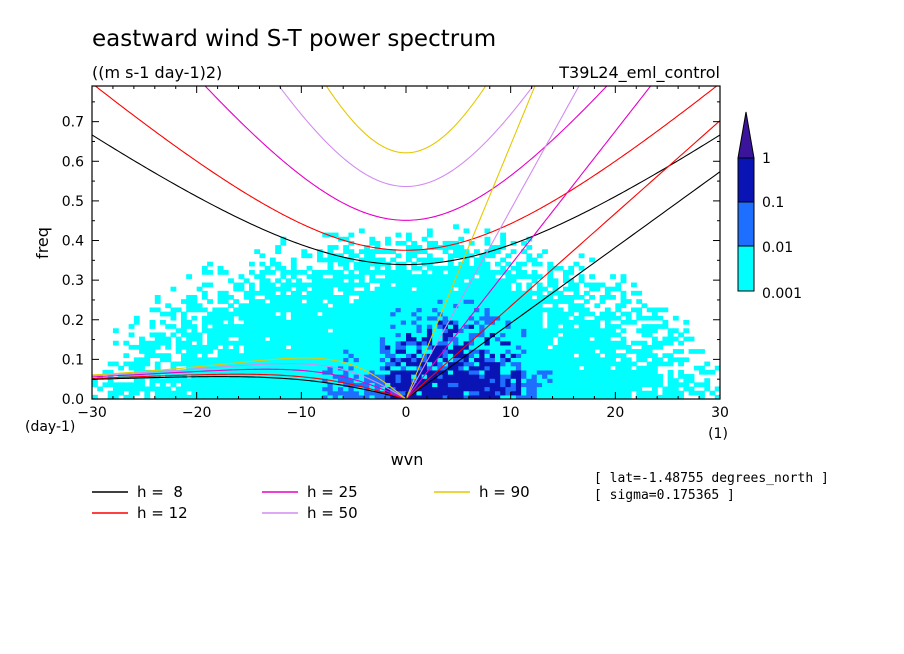  What do you see at coordinates (664, 495) in the screenshot?
I see `sigma-annotation: [ sigma=0.175365 ]` at bounding box center [664, 495].